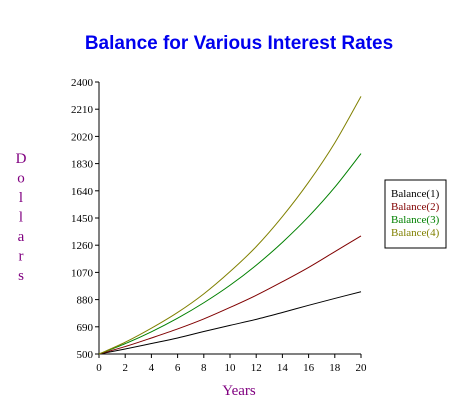 This screenshot has width=457, height=418. Describe the element at coordinates (239, 43) in the screenshot. I see `chart-title: Balance for Various Interest Rates` at that location.